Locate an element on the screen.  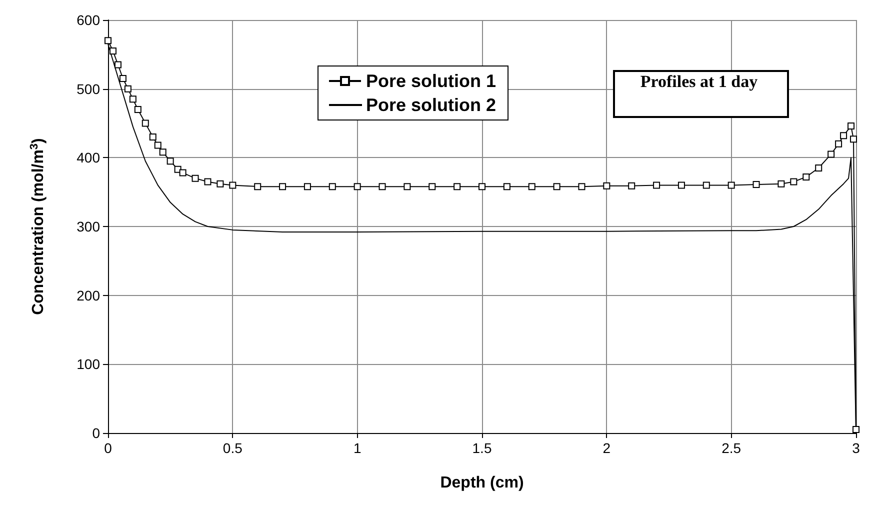
y-tick-label: 0 is located at coordinates (96, 433).